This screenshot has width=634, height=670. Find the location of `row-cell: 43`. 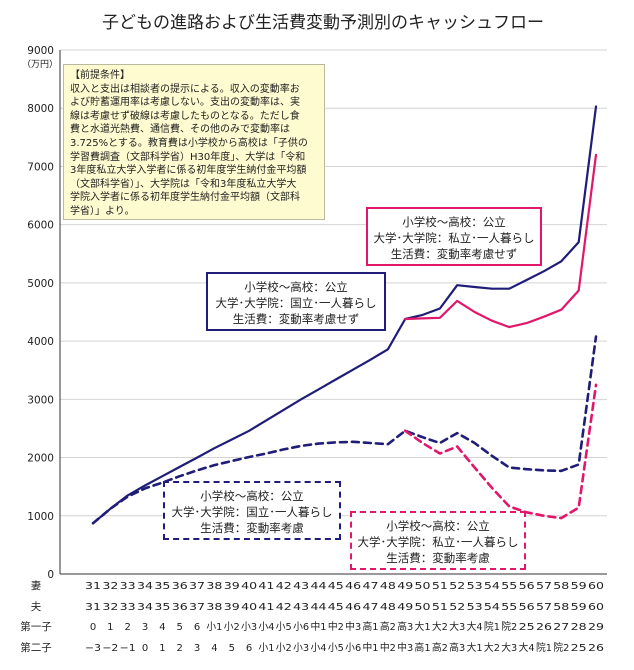

row-cell: 43 is located at coordinates (301, 586).